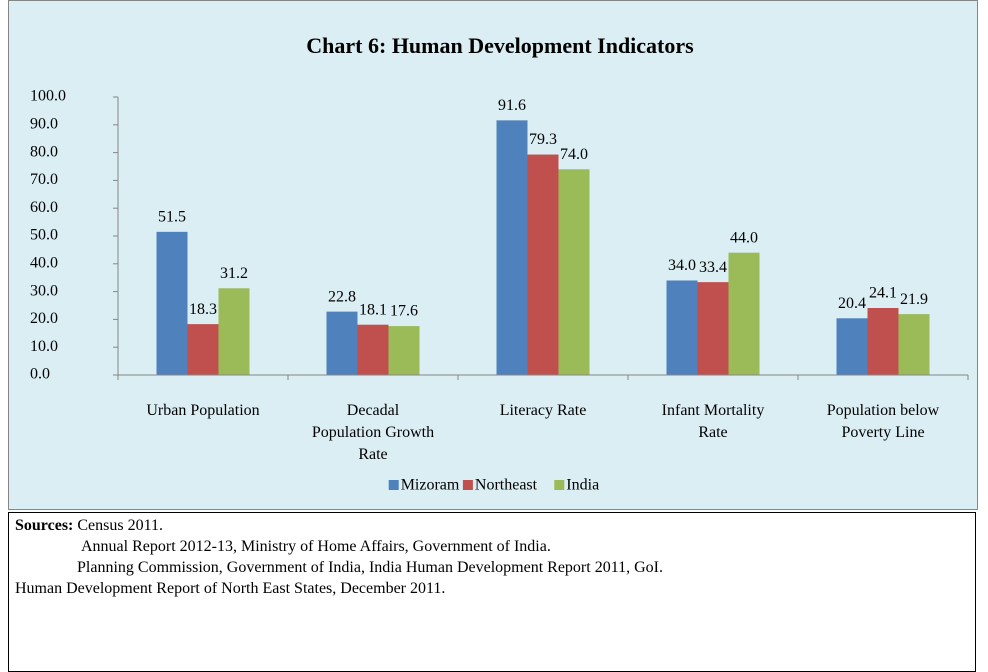 The image size is (988, 672). I want to click on data-label: 51.5, so click(172, 217).